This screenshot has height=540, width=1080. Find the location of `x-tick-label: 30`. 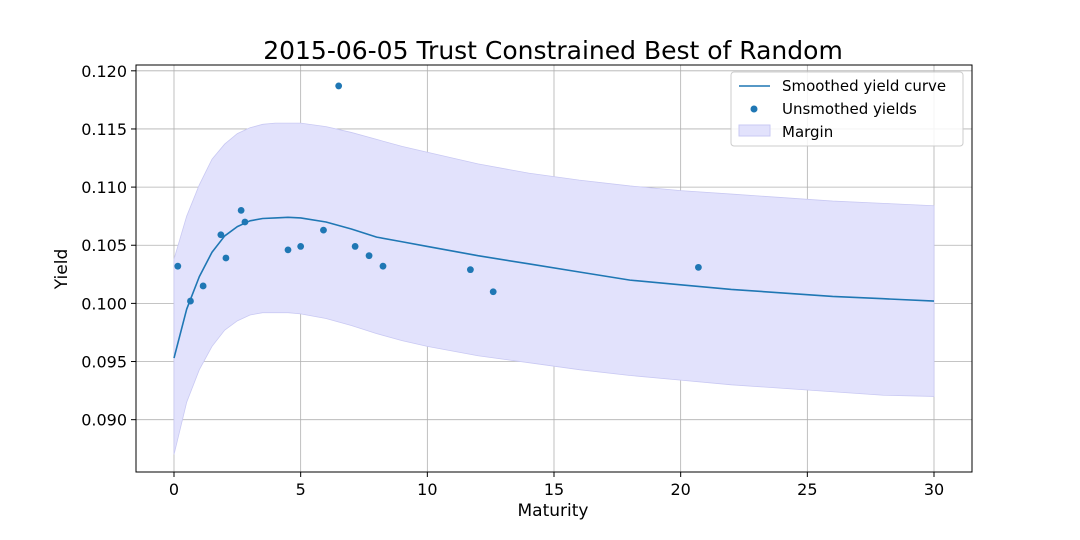

x-tick-label: 30 is located at coordinates (934, 489).